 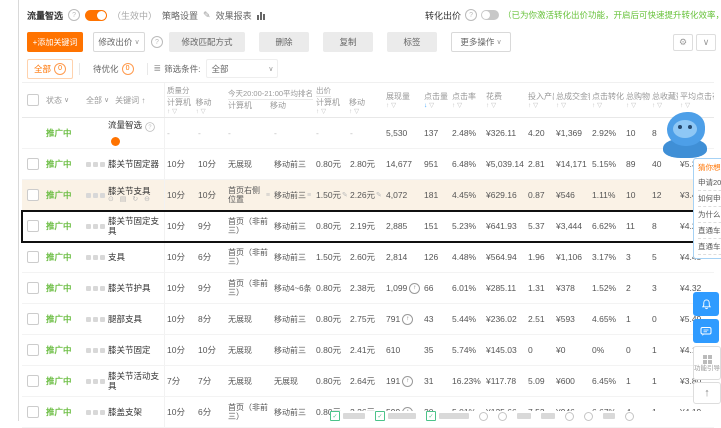 I want to click on notification-button, so click(x=706, y=304).